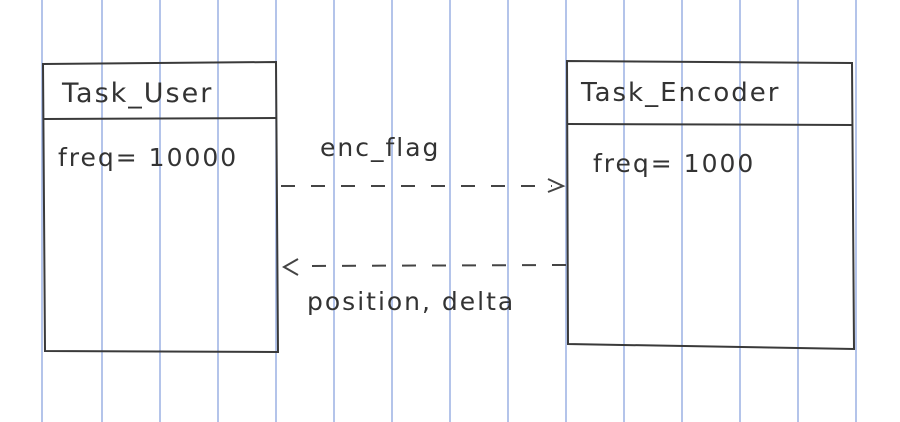 The height and width of the screenshot is (422, 900). Describe the element at coordinates (148, 157) in the screenshot. I see `task-user-freq: freq= 10000` at that location.